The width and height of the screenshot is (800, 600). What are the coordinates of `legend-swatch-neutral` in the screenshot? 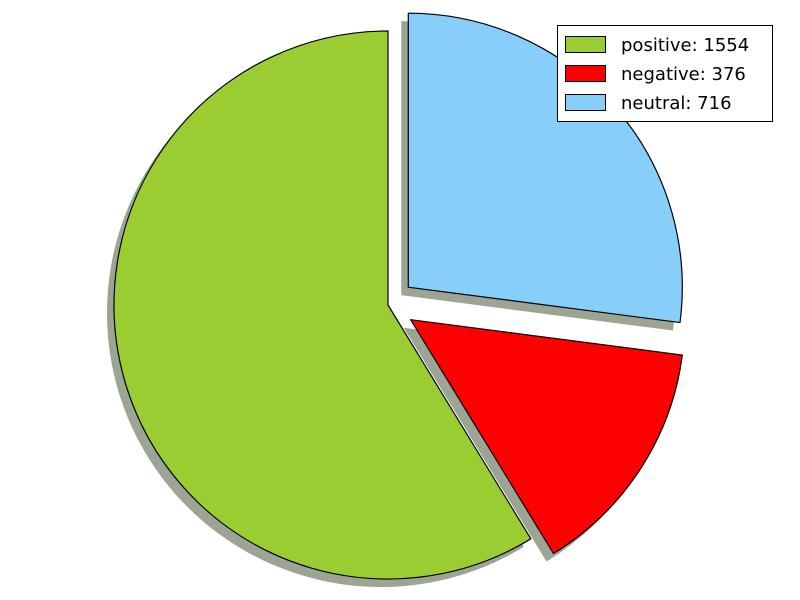 It's located at (585, 102).